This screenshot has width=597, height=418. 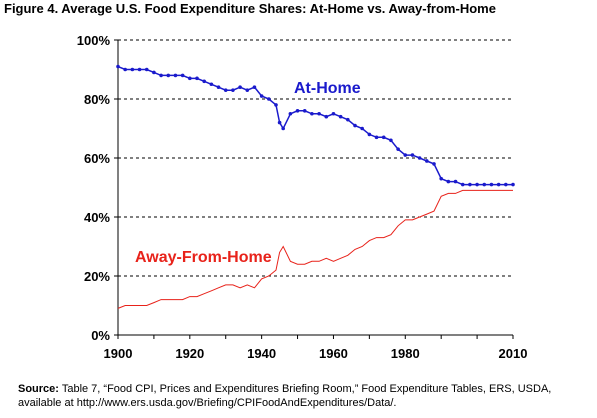 I want to click on y-tick-label: 20%, so click(x=97, y=276).